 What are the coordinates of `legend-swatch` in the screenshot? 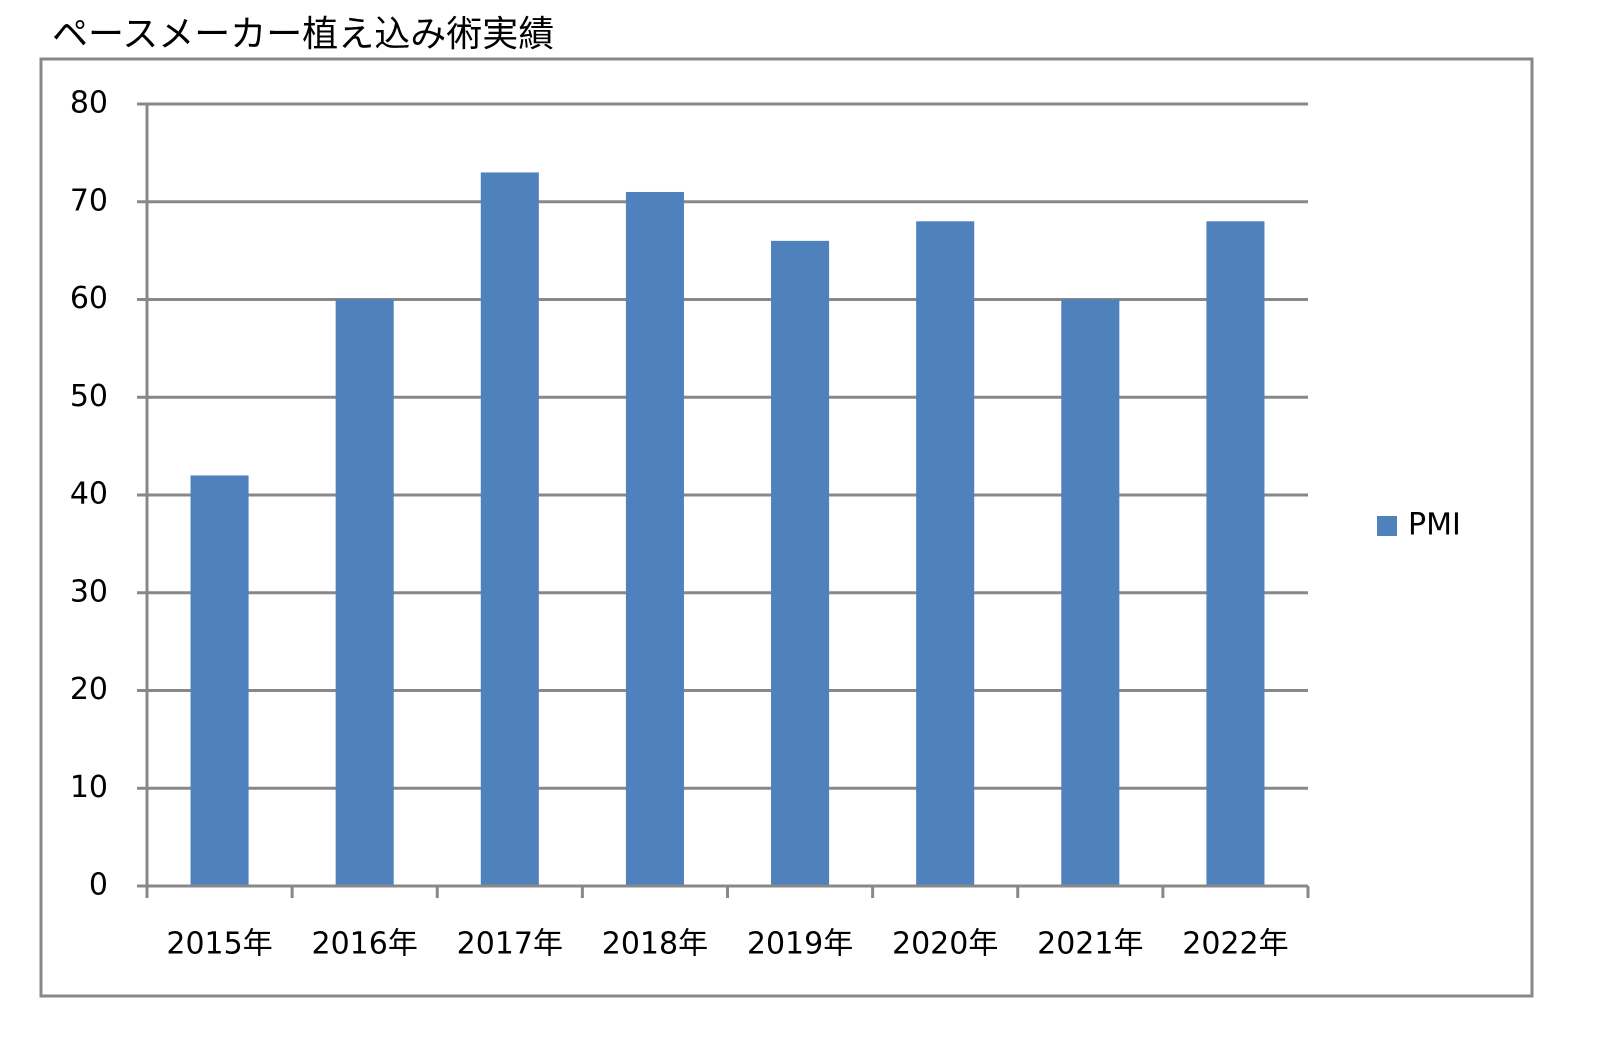 It's located at (1387, 526).